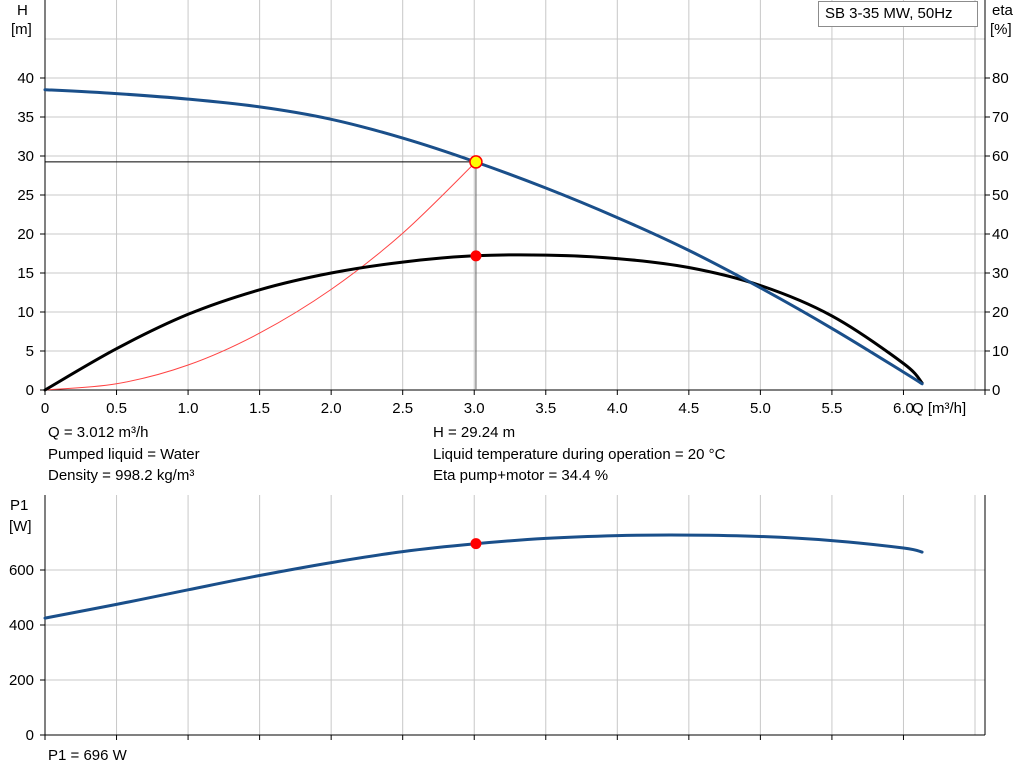 Image resolution: width=1024 pixels, height=781 pixels. What do you see at coordinates (25, 117) in the screenshot?
I see `left-tick-label: 35` at bounding box center [25, 117].